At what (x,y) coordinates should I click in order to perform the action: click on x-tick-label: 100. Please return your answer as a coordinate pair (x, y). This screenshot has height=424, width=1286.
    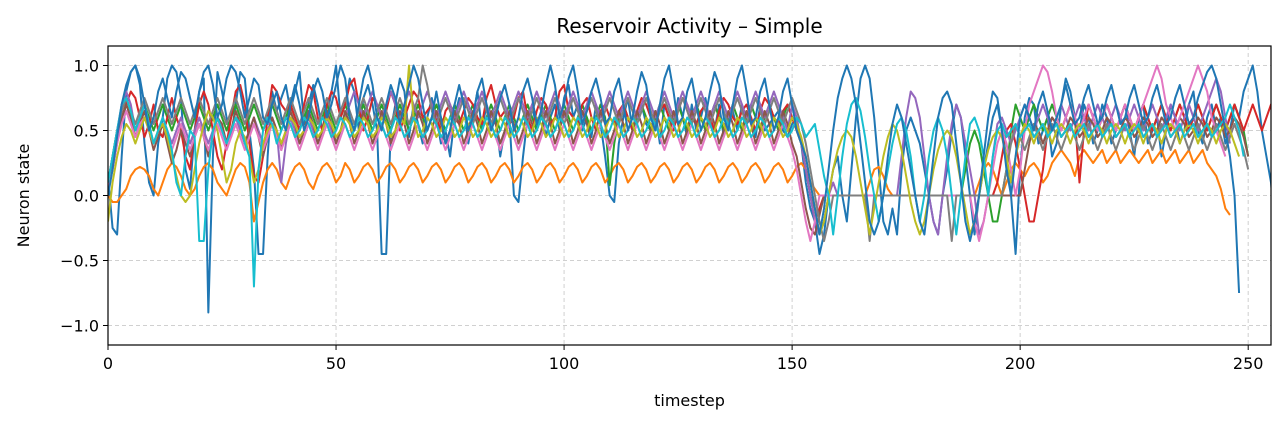
    Looking at the image, I should click on (564, 363).